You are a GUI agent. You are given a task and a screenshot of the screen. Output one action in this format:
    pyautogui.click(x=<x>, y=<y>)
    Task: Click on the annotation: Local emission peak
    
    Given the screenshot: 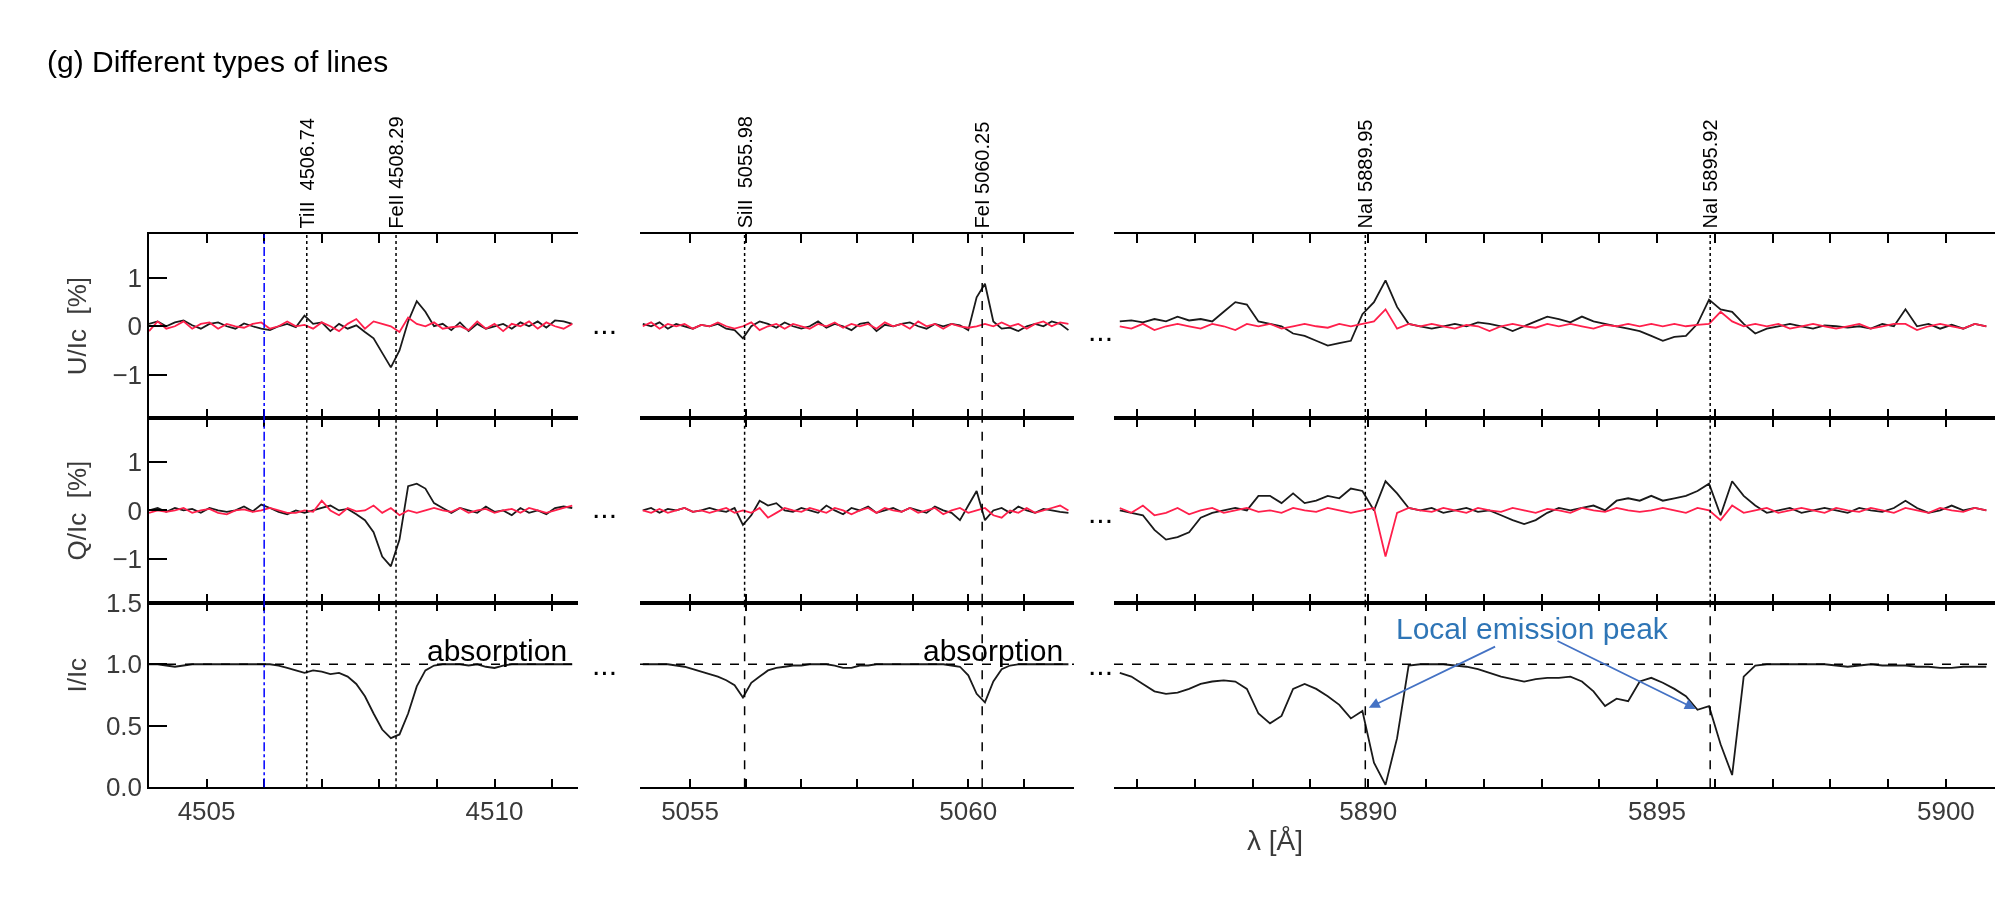 What is the action you would take?
    pyautogui.click(x=1532, y=628)
    